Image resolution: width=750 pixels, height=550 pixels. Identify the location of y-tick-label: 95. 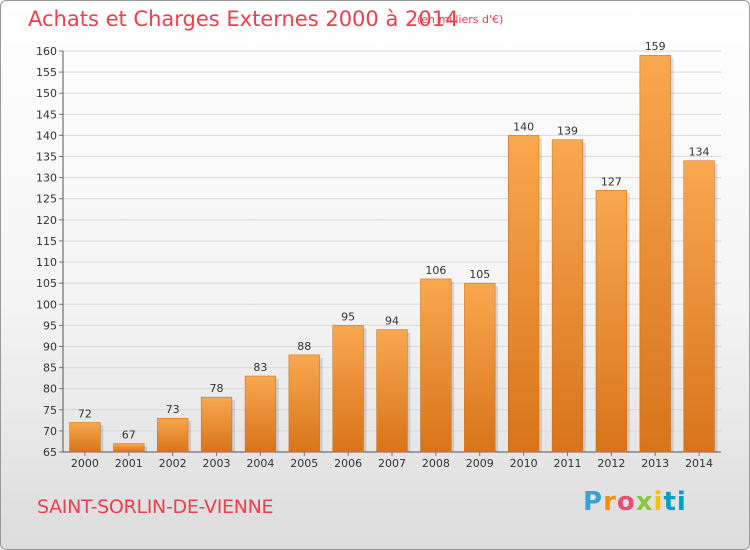
(50, 325).